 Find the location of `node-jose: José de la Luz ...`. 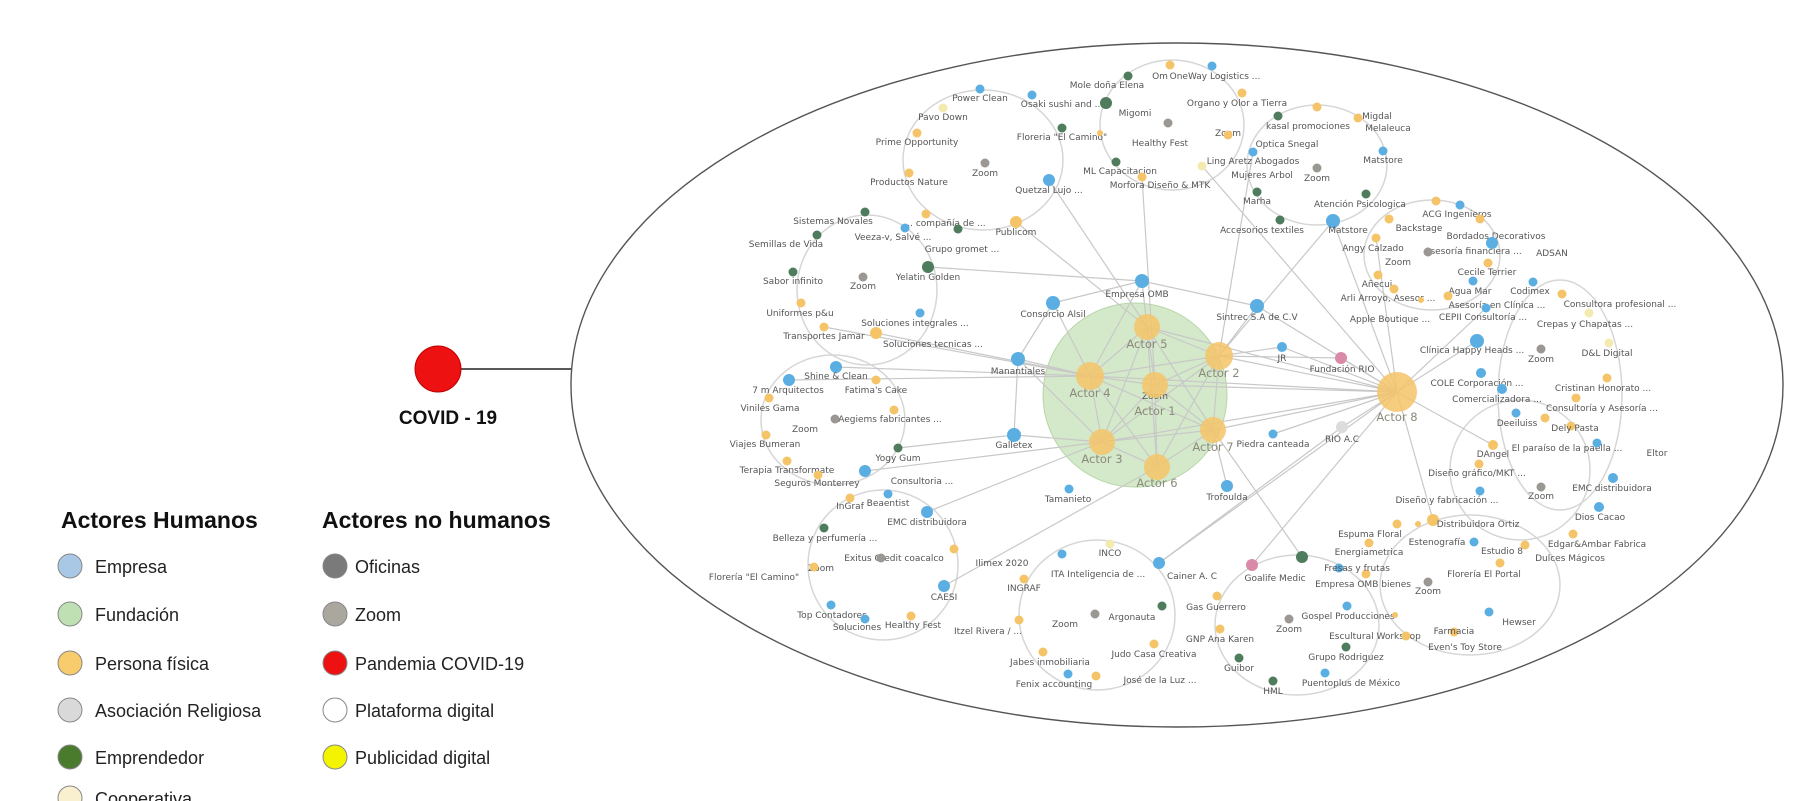

node-jose: José de la Luz ... is located at coordinates (1144, 679).